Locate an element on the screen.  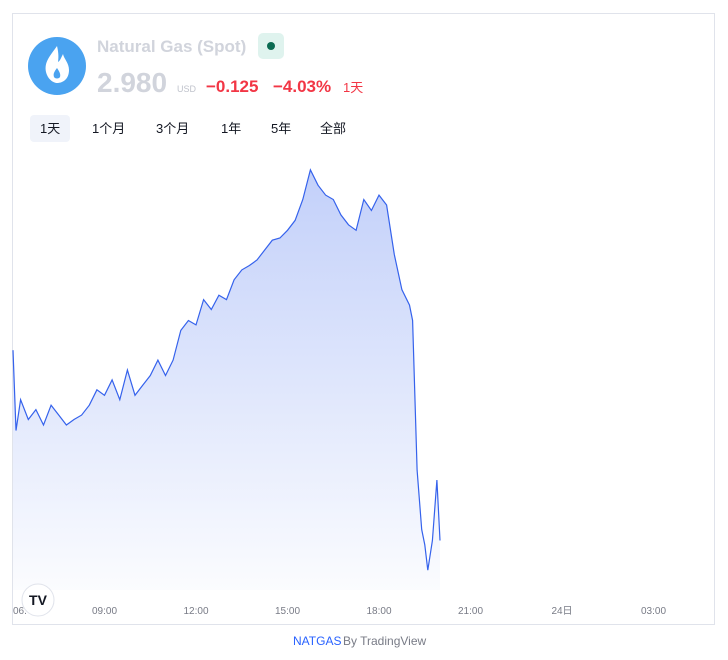
price: 2.980 is located at coordinates (132, 82).